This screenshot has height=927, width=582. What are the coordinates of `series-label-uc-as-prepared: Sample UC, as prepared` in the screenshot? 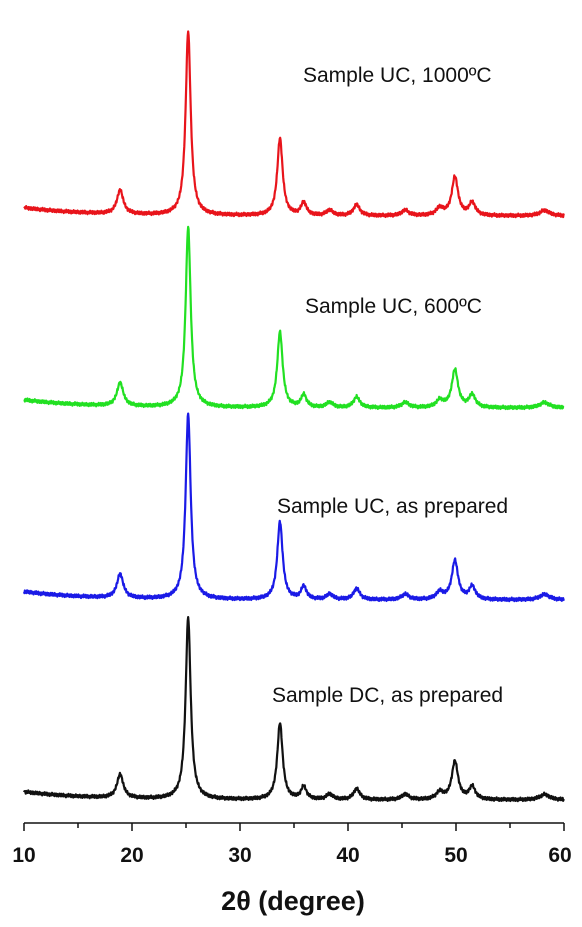 It's located at (392, 506).